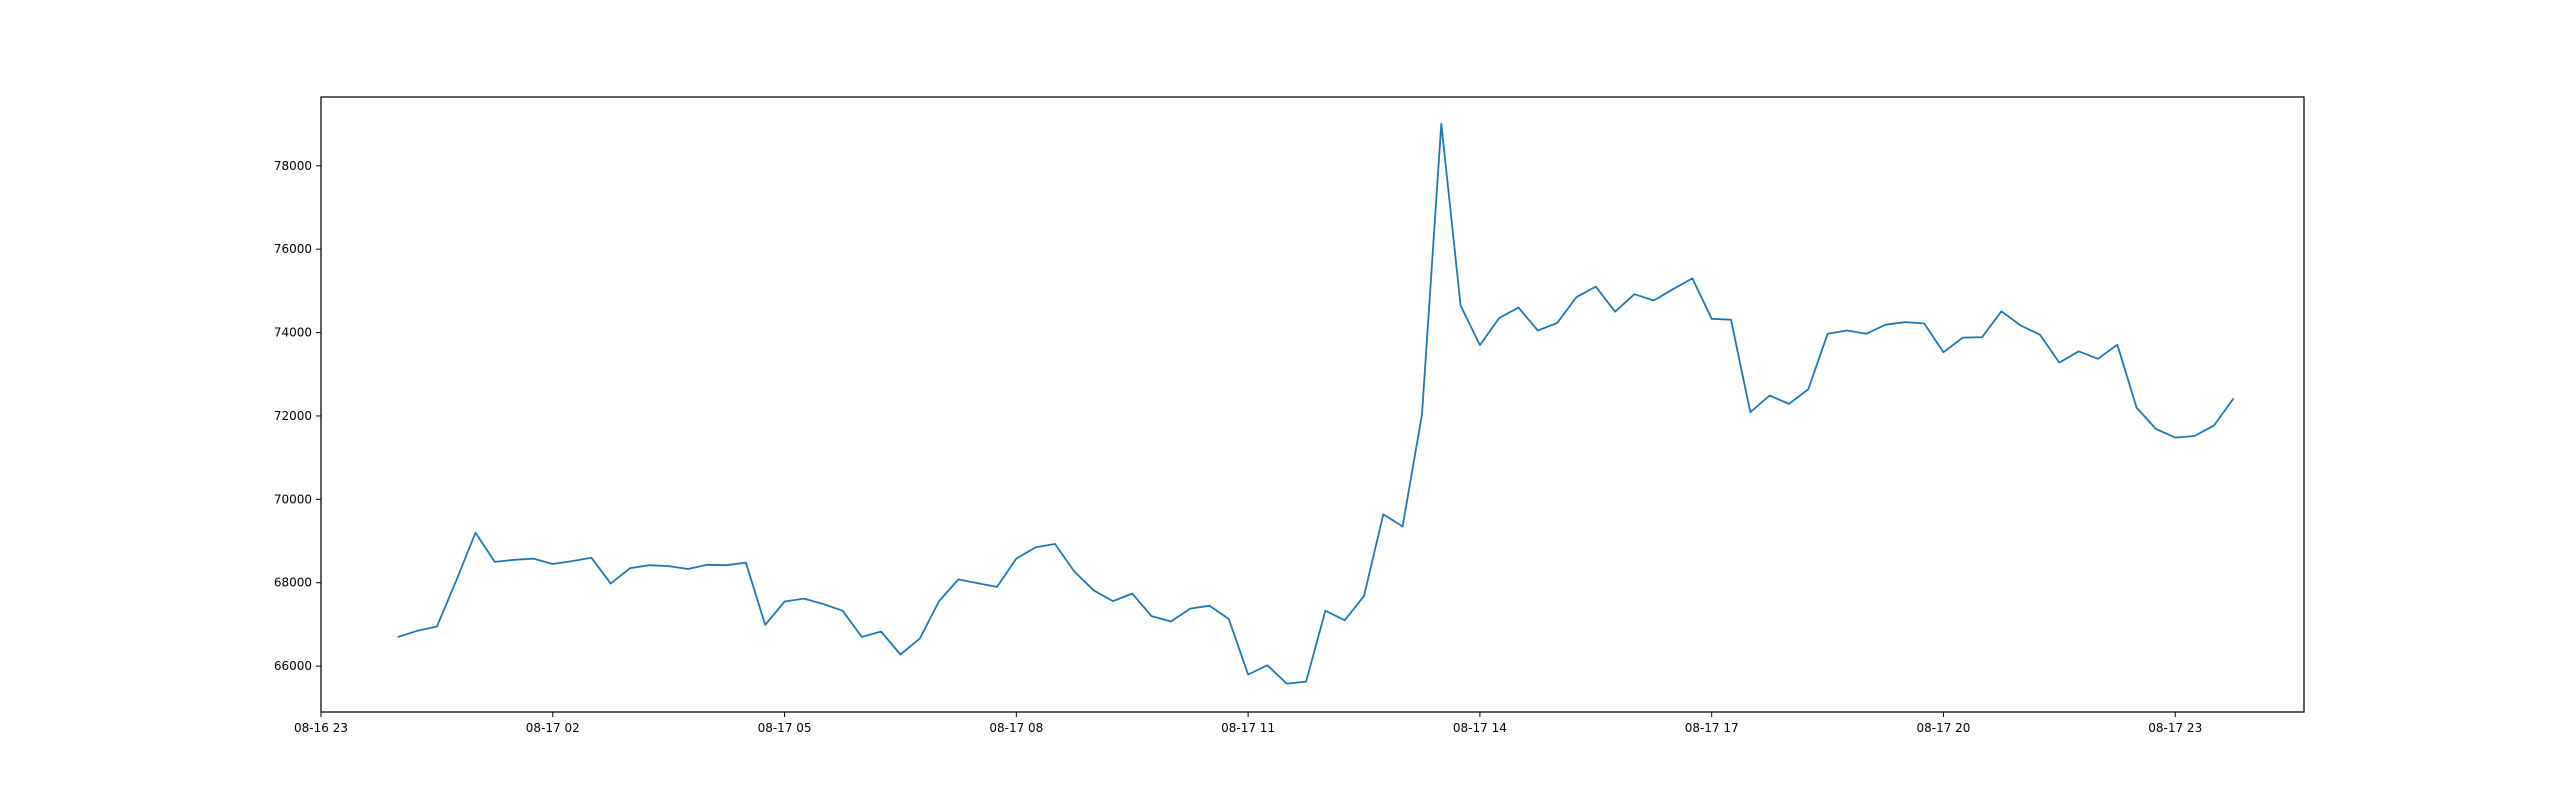 Image resolution: width=2560 pixels, height=800 pixels. I want to click on y-axis: 66000 68000 70000 72000 74000 76000 78000, so click(297, 416).